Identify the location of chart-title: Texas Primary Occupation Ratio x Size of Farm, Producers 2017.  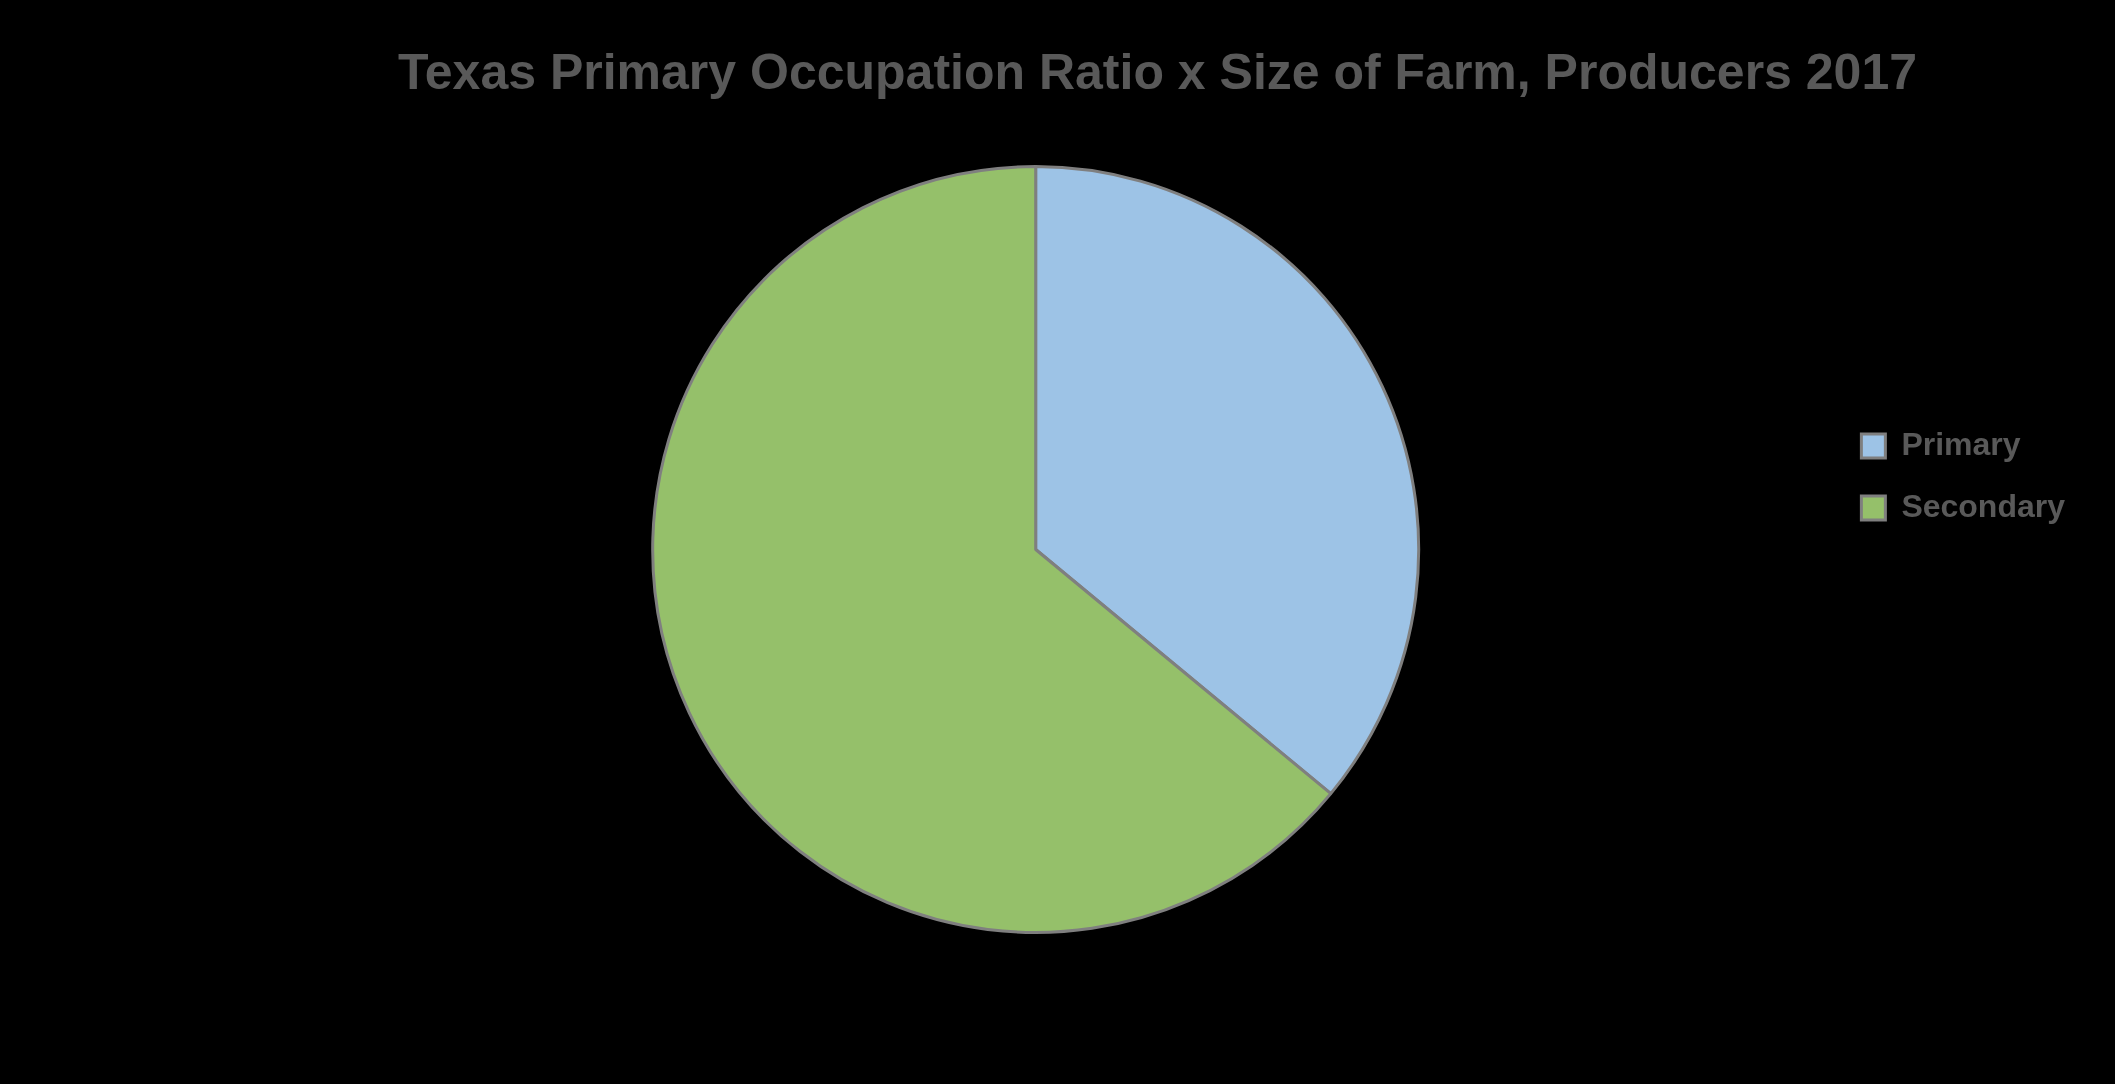
(1157, 71).